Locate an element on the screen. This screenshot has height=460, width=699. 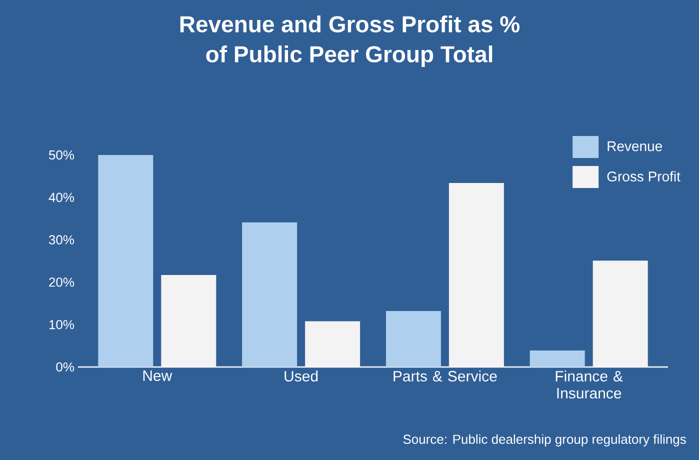
y-tick-label: 40% is located at coordinates (61, 197).